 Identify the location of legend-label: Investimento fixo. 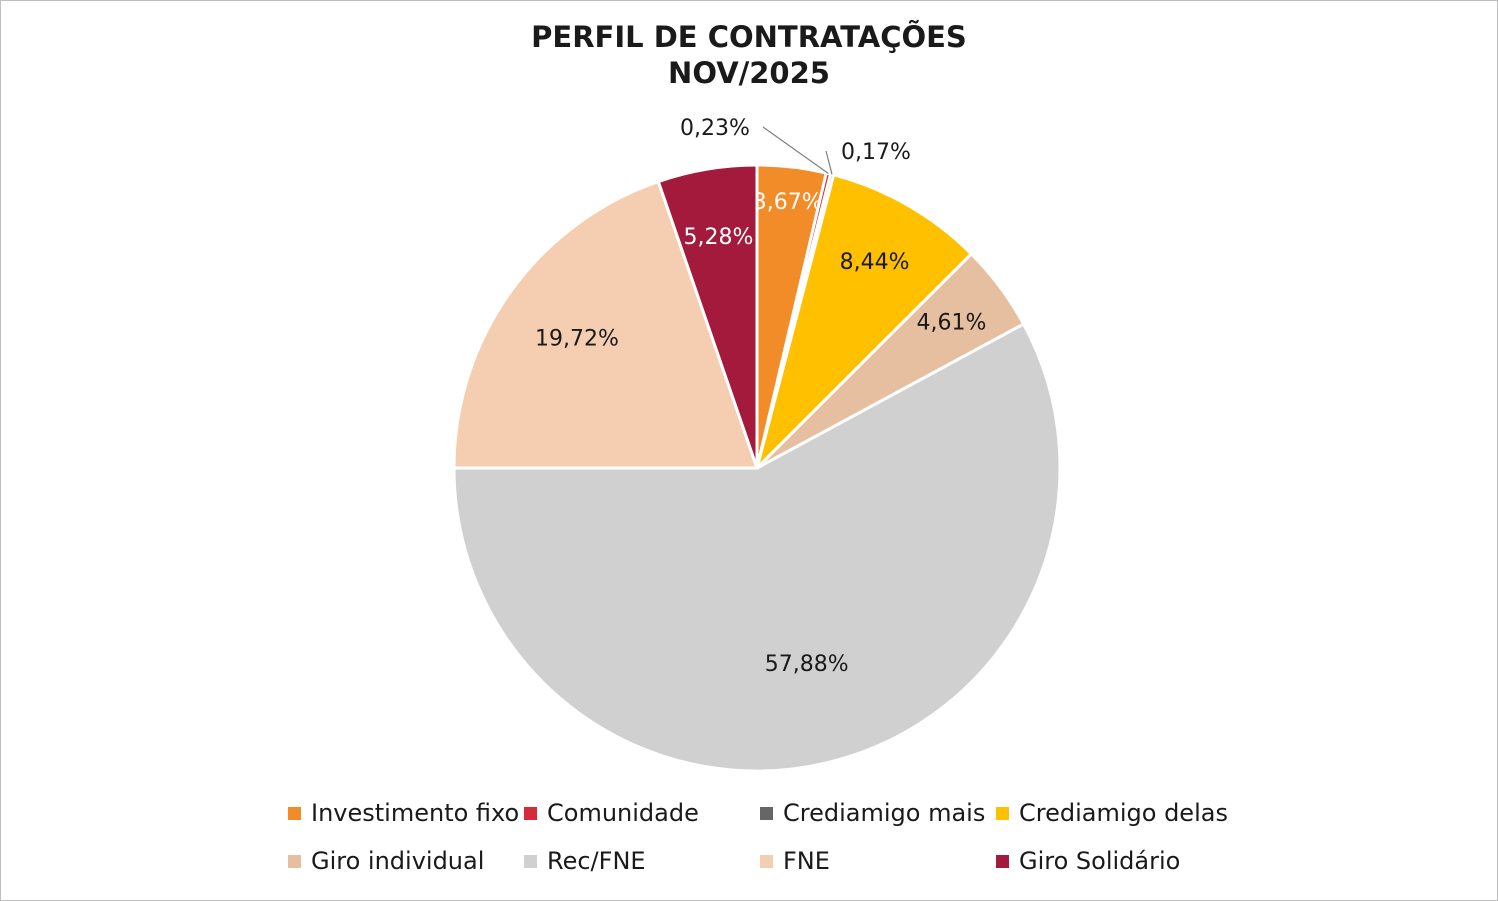
(415, 813).